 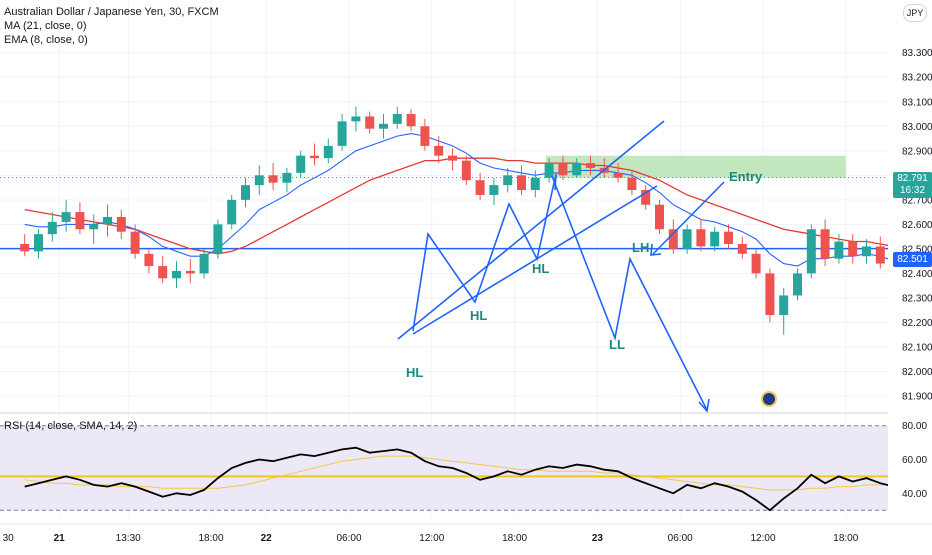 What do you see at coordinates (917, 323) in the screenshot?
I see `price-axis-tick: 82.200` at bounding box center [917, 323].